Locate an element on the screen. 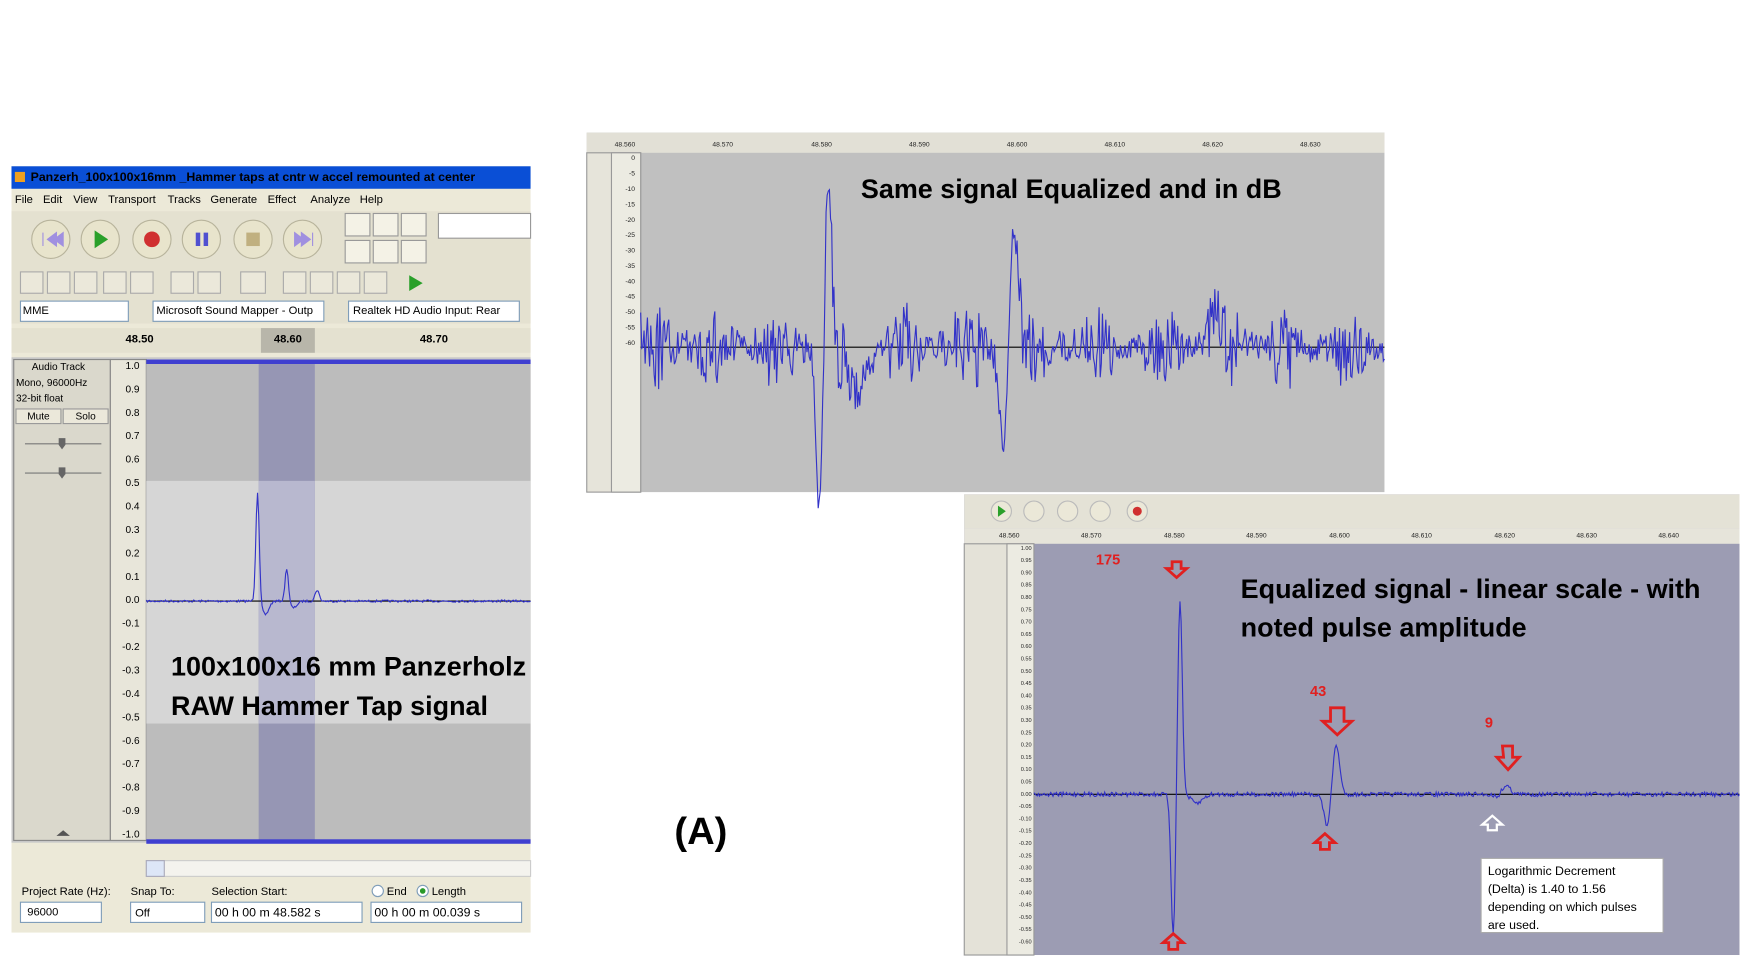  pan-thumb is located at coordinates (62, 473).